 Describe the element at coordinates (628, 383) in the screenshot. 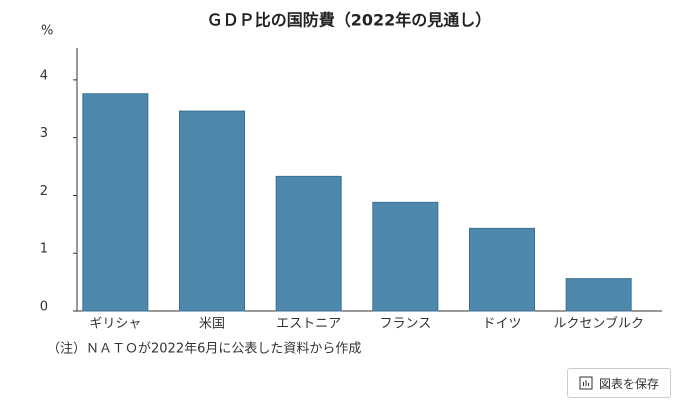

I see `save-button-label: 図表を保存` at that location.